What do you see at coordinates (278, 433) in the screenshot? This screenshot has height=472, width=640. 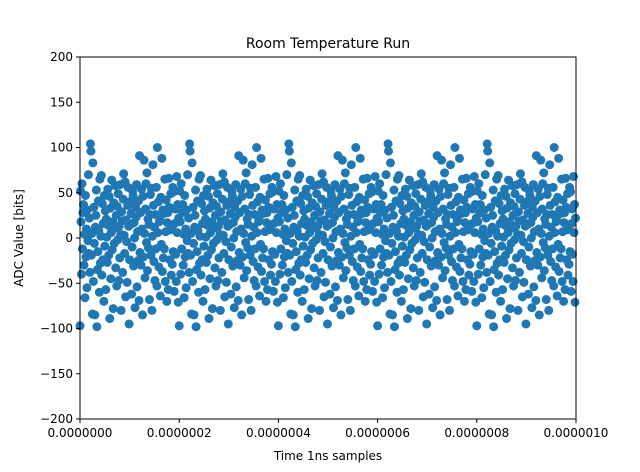 I see `x-tick-label: 0.0000004` at bounding box center [278, 433].